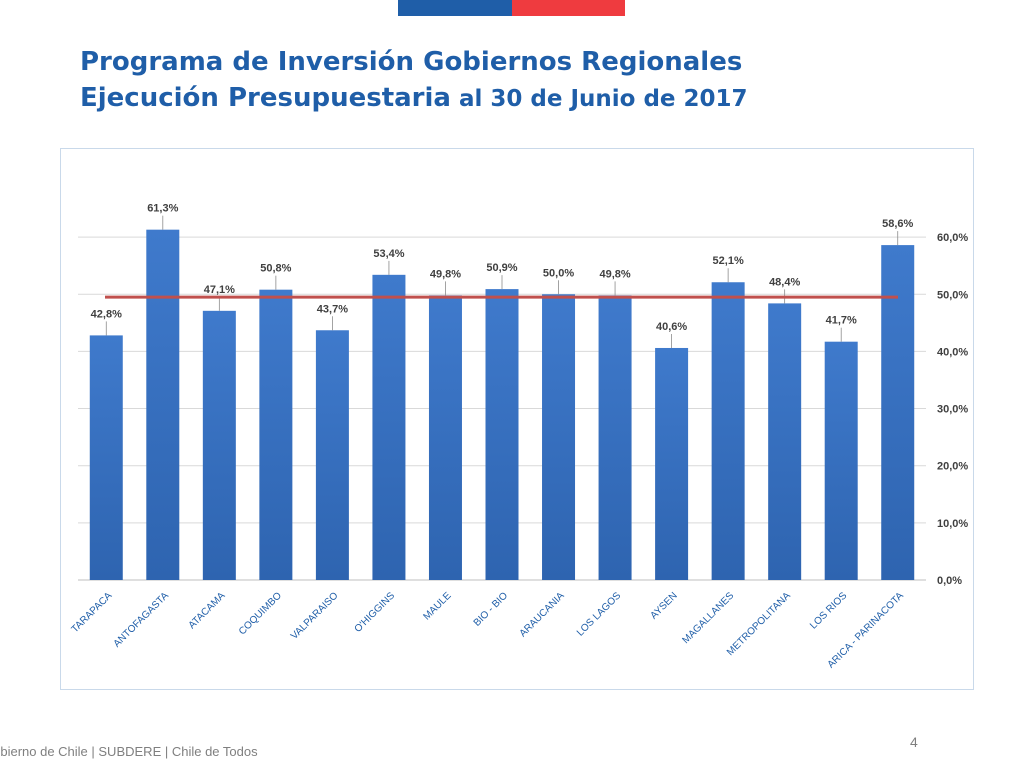 The width and height of the screenshot is (1024, 768). What do you see at coordinates (663, 605) in the screenshot?
I see `category-label: AYSEN` at bounding box center [663, 605].